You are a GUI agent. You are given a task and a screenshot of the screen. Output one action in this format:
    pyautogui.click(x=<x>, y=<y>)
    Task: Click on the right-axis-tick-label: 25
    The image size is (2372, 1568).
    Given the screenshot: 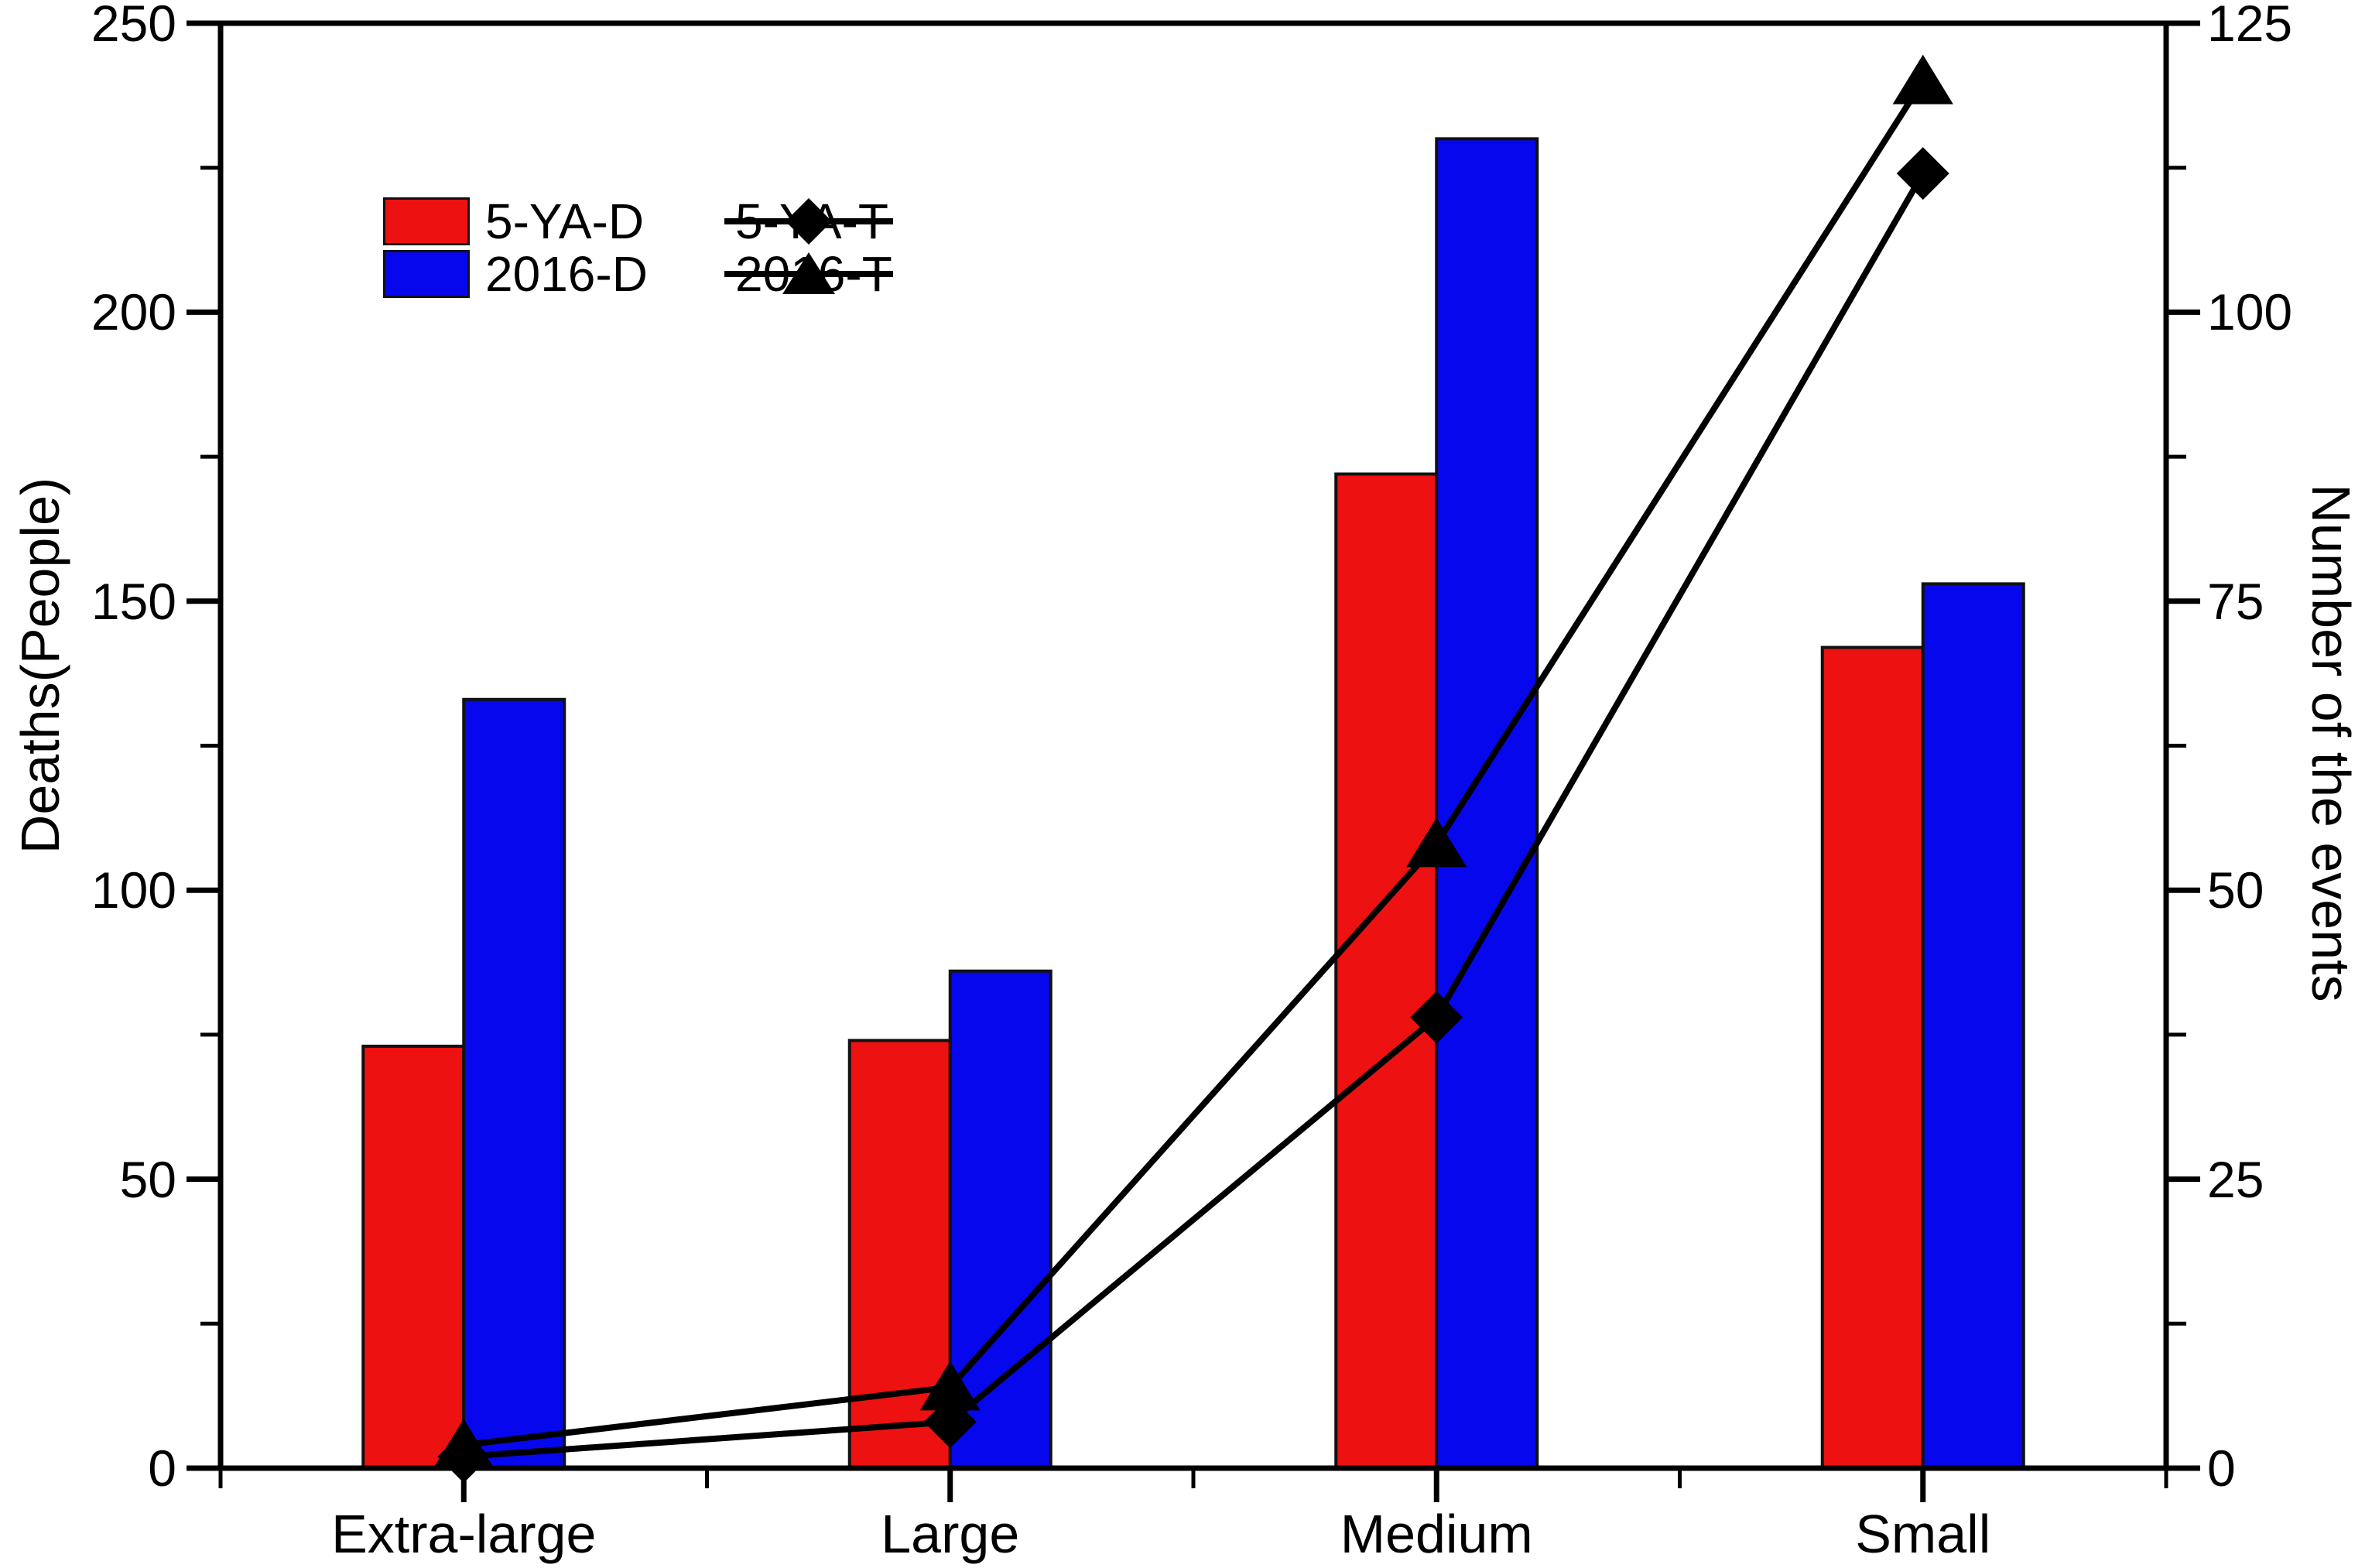 What is the action you would take?
    pyautogui.click(x=2235, y=1179)
    